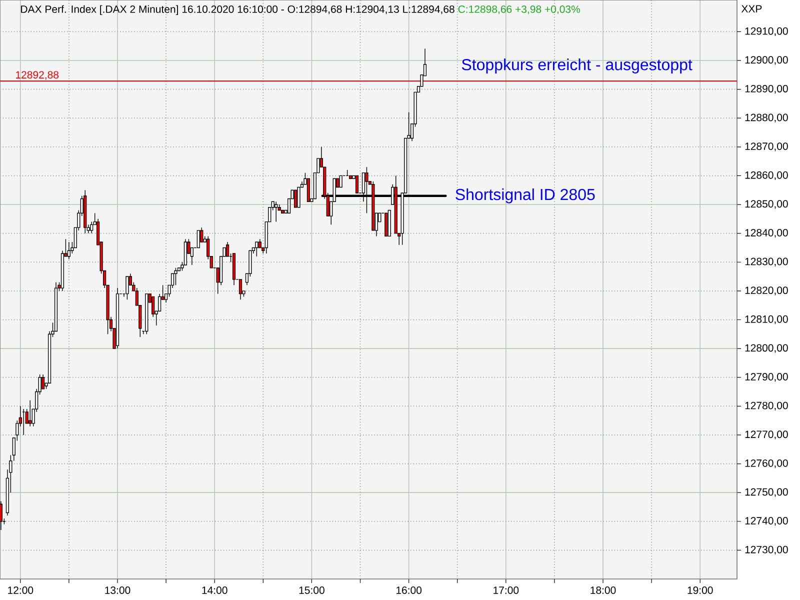 The image size is (800, 600). I want to click on ref-line-label: 12892,88, so click(37, 75).